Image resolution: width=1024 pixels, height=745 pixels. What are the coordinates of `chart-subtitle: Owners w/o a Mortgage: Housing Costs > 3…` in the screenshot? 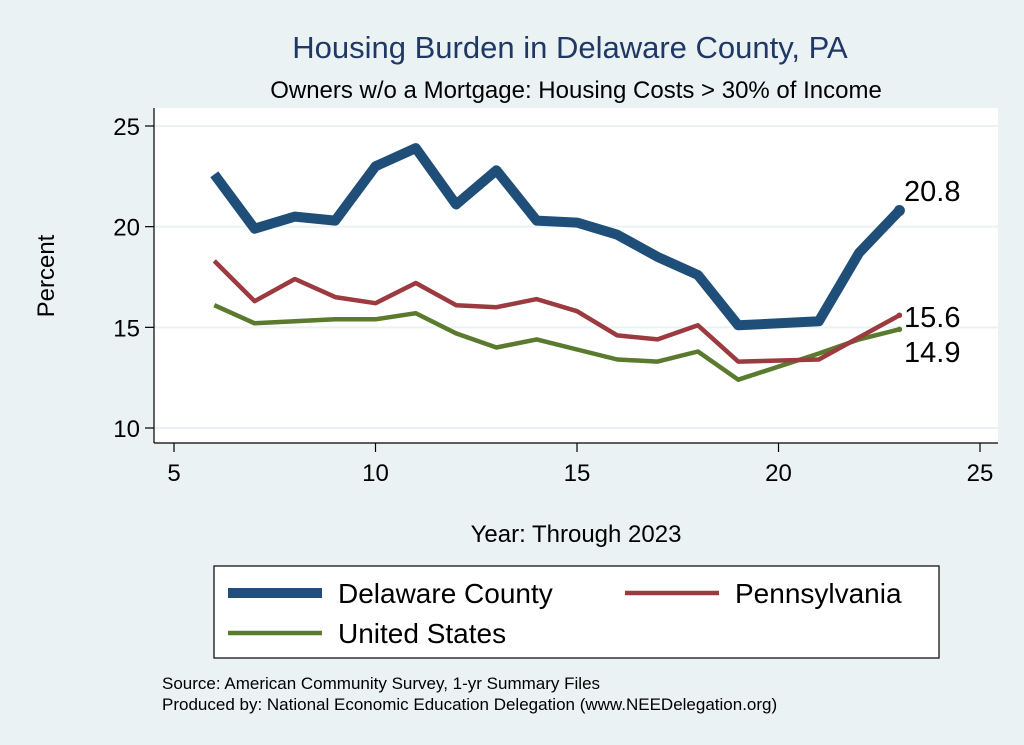 It's located at (576, 90).